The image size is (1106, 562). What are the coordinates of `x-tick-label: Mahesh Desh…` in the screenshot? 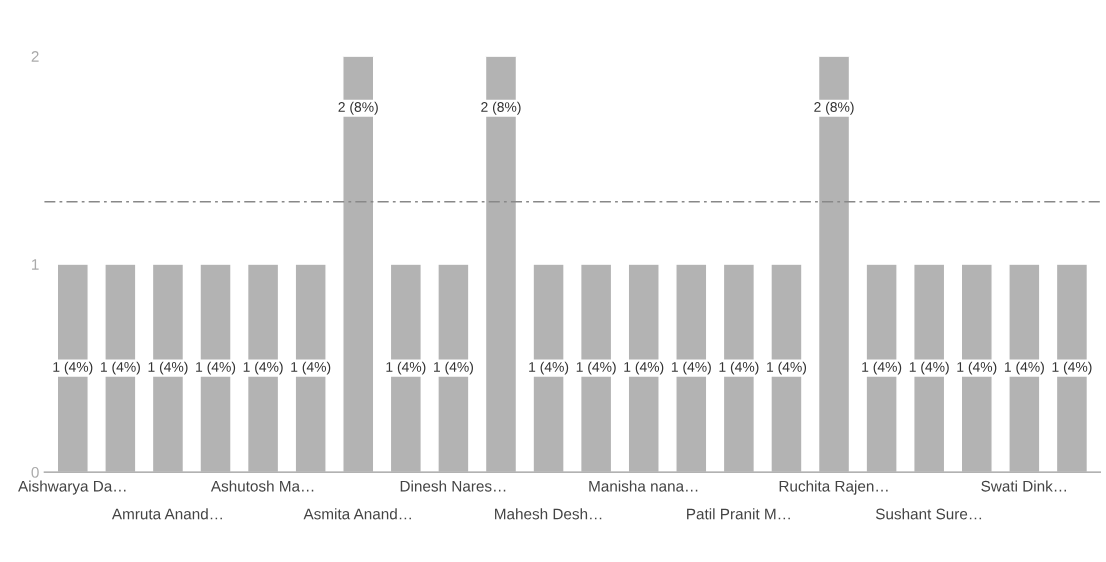 It's located at (548, 514).